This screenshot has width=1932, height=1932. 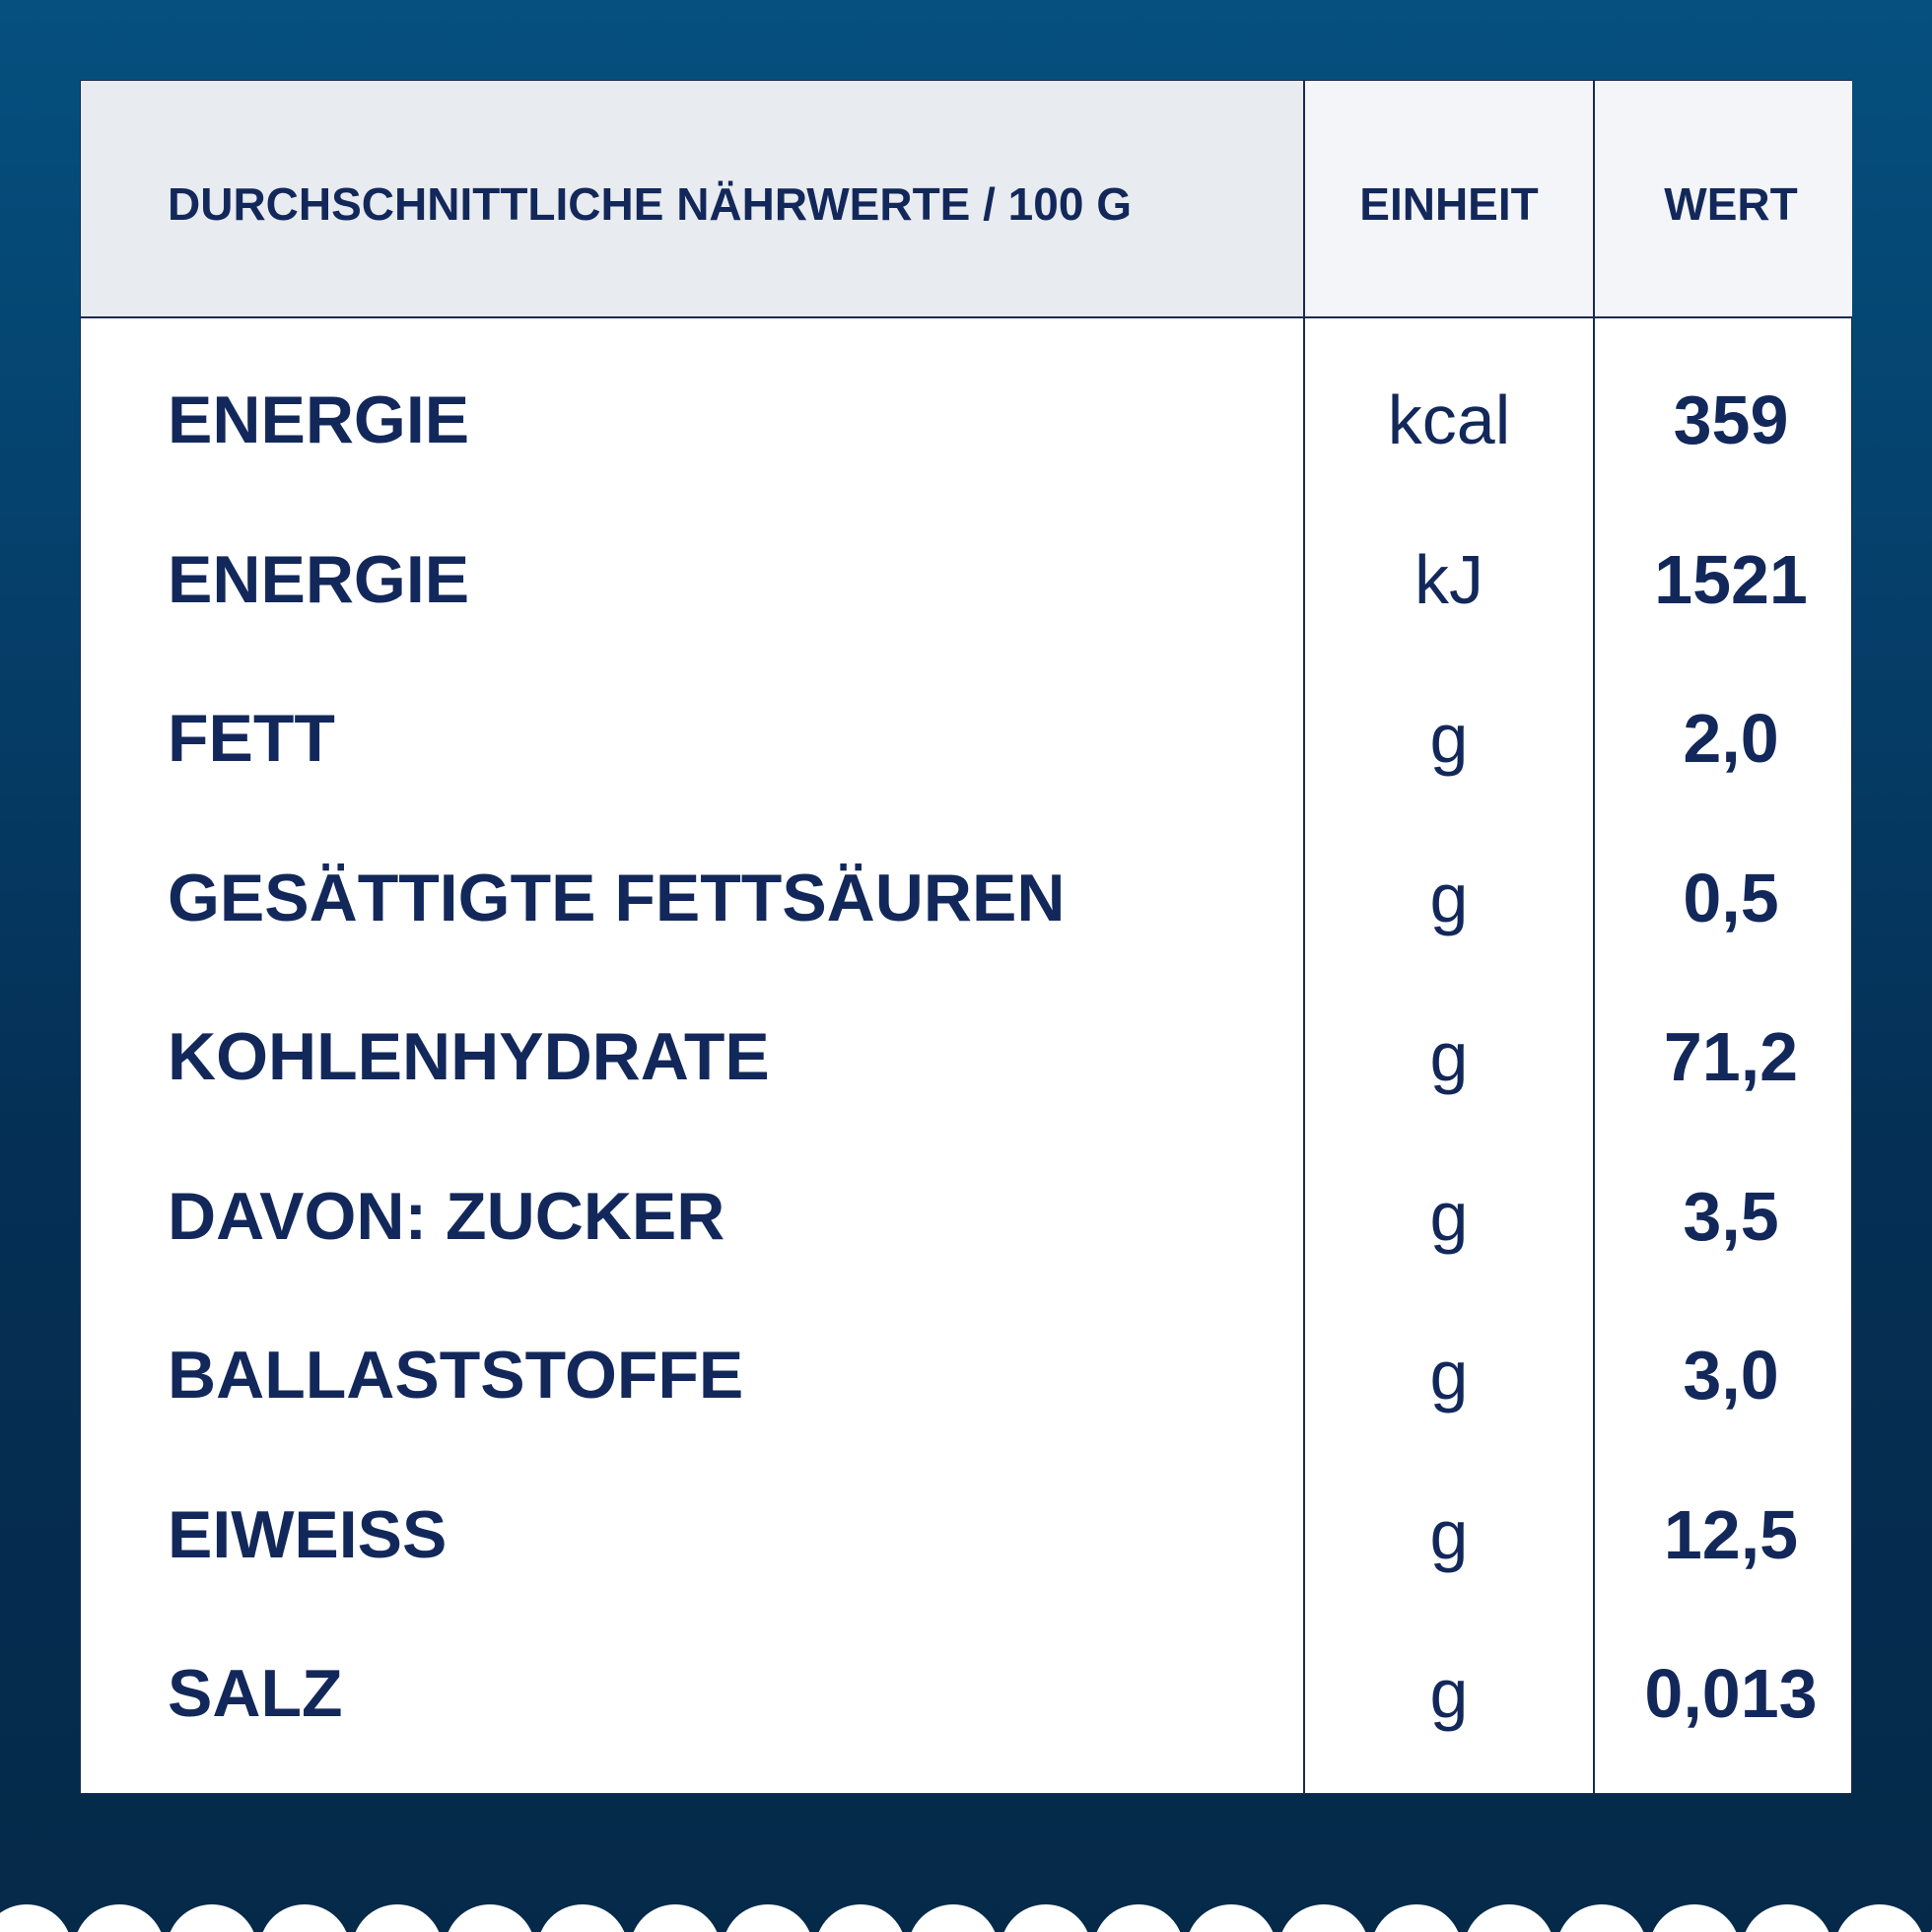 What do you see at coordinates (650, 204) in the screenshot?
I see `header-label: DURCHSCHNITTLICHE NÄHRWERTE / 100 G` at bounding box center [650, 204].